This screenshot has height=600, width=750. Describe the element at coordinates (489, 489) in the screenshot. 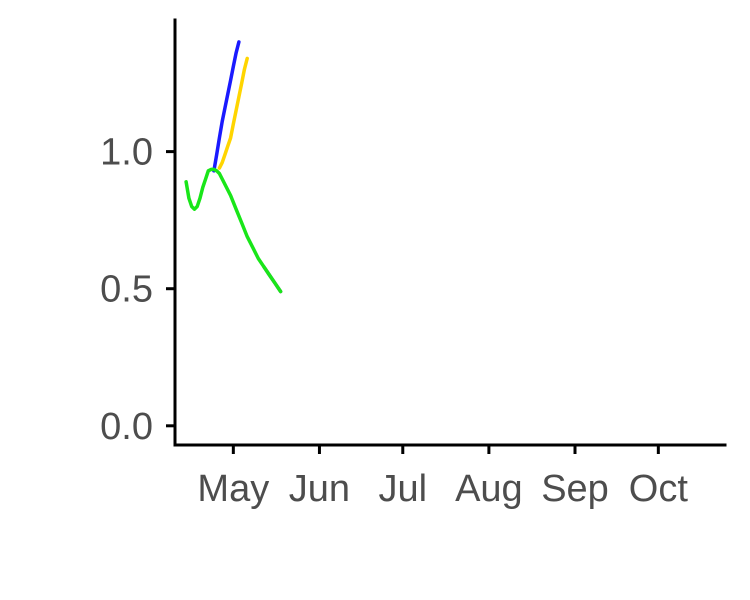

I see `x-tick-label: Aug` at that location.